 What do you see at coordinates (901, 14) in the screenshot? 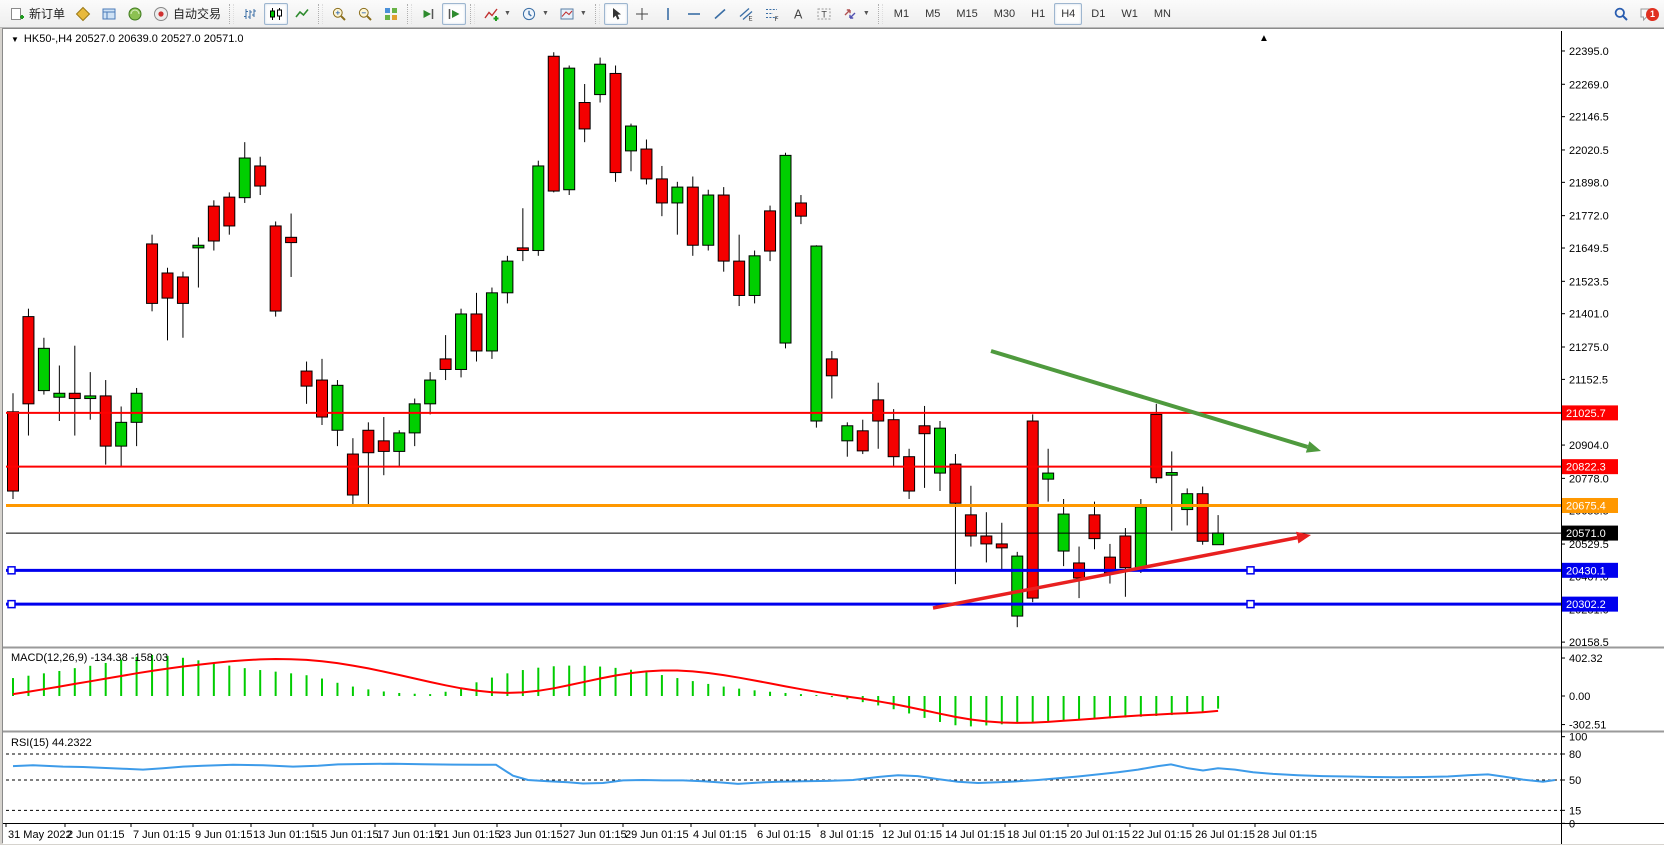
I see `tf-m1-button: M1` at bounding box center [901, 14].